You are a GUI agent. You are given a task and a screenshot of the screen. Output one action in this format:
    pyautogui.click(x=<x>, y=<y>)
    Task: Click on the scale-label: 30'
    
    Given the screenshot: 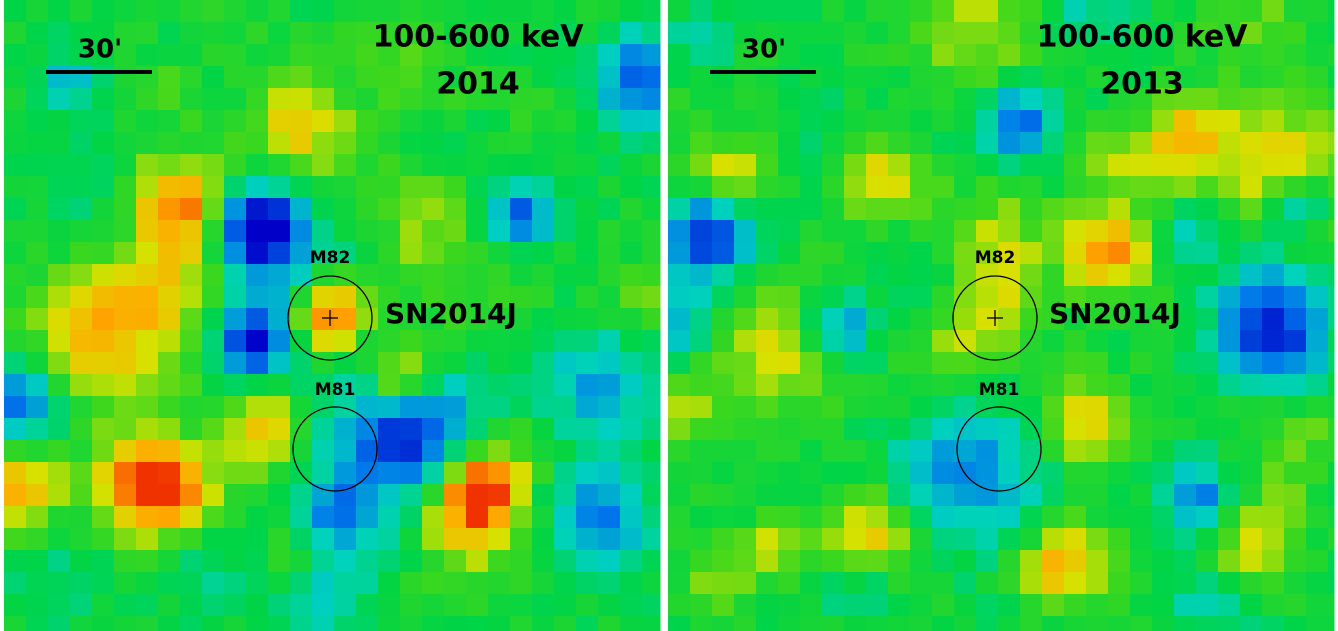 What is the action you would take?
    pyautogui.click(x=100, y=50)
    